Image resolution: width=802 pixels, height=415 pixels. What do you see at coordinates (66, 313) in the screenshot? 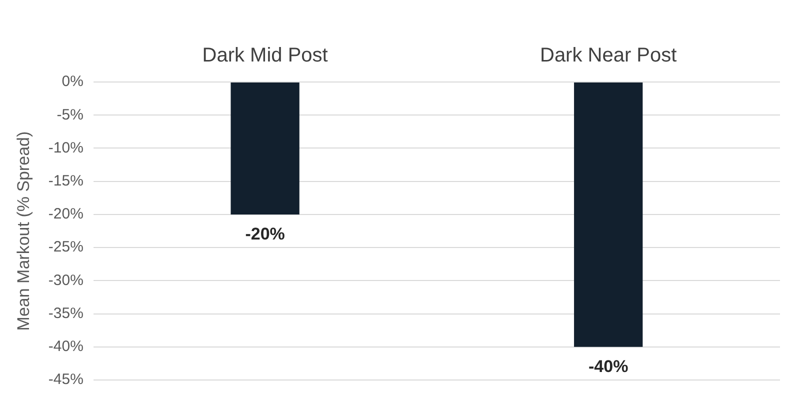
I see `y-tick-label: -35%` at bounding box center [66, 313].